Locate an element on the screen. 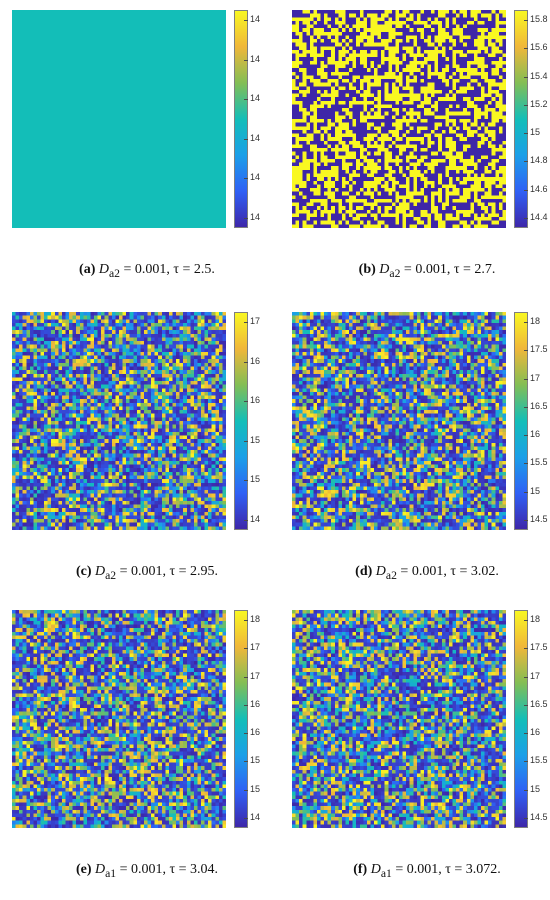 Image resolution: width=550 pixels, height=900 pixels. caption-a-tail: = 0.001, τ = 2.5. is located at coordinates (167, 269).